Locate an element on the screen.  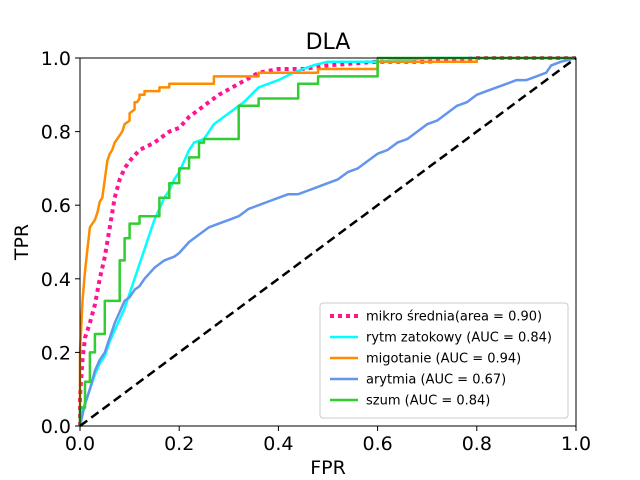
x-axis-label: FPR is located at coordinates (328, 468).